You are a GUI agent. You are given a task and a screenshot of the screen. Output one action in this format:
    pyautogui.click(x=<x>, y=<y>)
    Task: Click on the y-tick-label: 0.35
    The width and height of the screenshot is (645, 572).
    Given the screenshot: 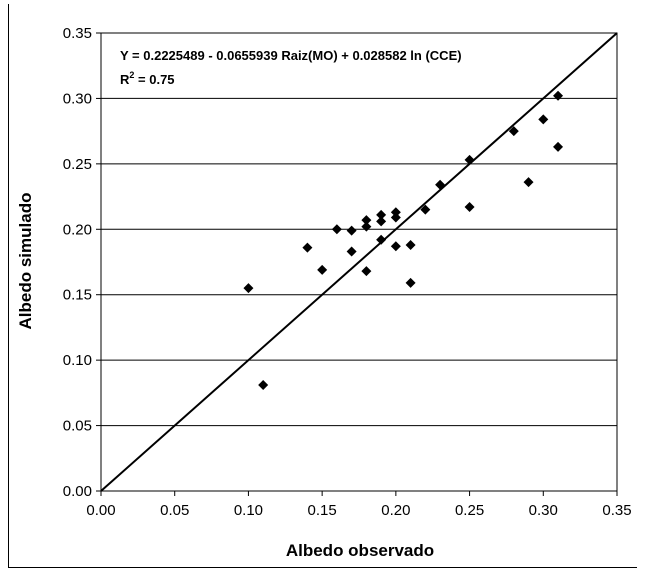 What is the action you would take?
    pyautogui.click(x=77, y=33)
    